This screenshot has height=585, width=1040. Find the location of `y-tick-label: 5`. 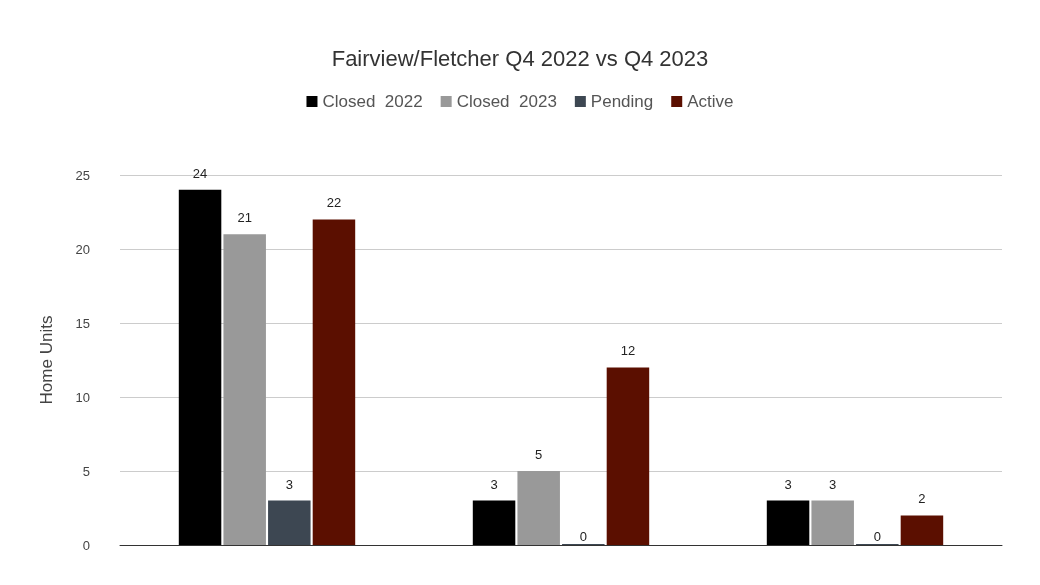

y-tick-label: 5 is located at coordinates (86, 471).